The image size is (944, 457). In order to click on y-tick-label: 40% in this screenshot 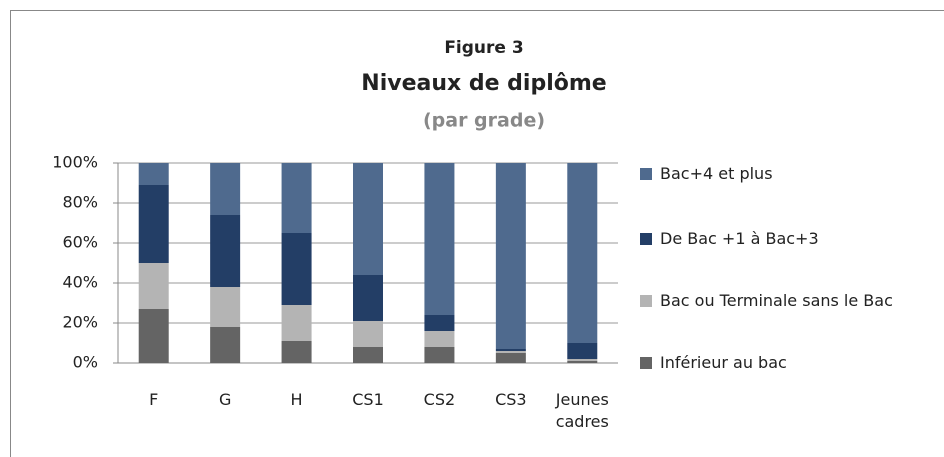, I will do `click(80, 282)`.